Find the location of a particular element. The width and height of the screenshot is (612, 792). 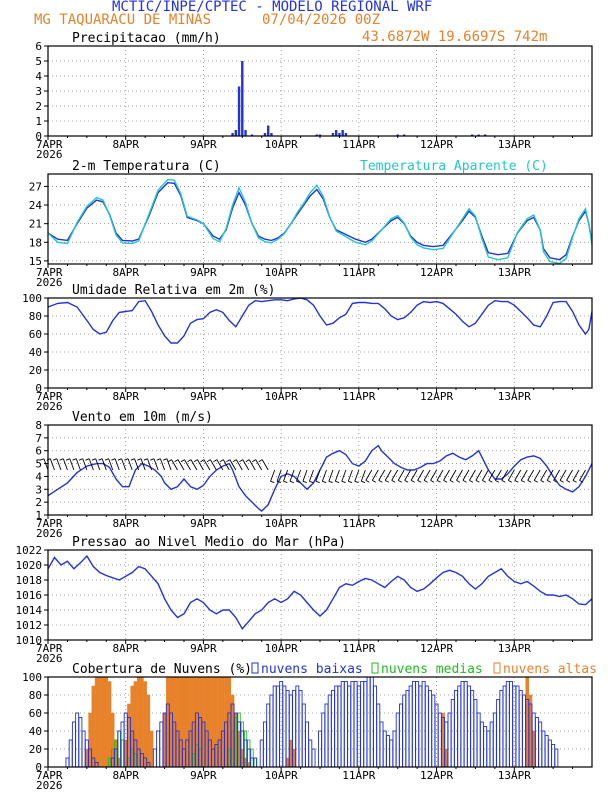

pres-xtick-label: 12APR is located at coordinates (436, 648).